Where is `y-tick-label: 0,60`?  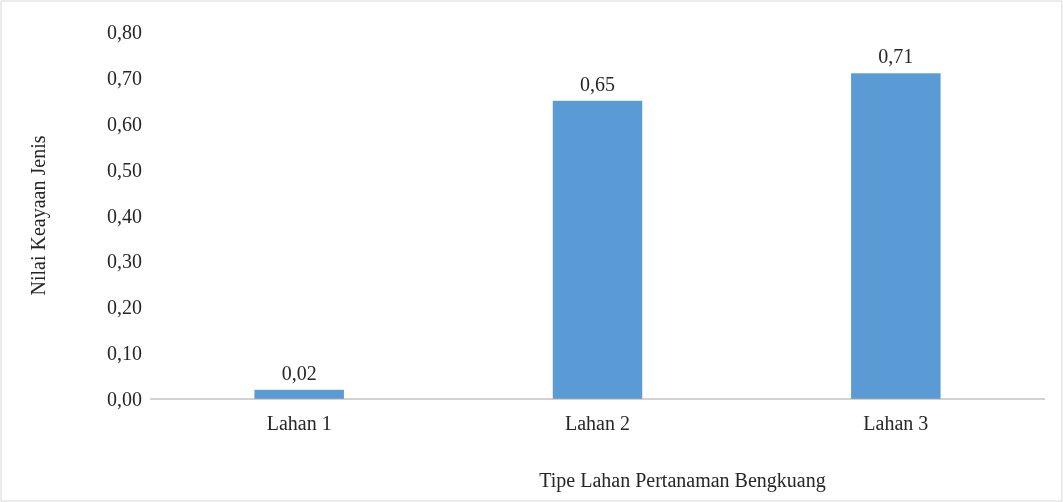 y-tick-label: 0,60 is located at coordinates (124, 123).